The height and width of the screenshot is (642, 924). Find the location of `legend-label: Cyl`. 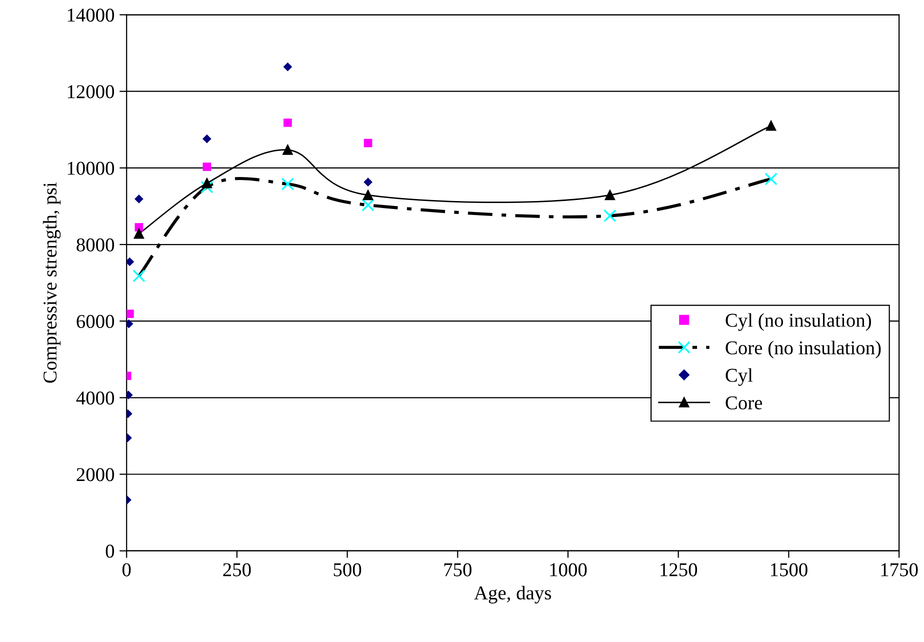

legend-label: Cyl is located at coordinates (739, 377).